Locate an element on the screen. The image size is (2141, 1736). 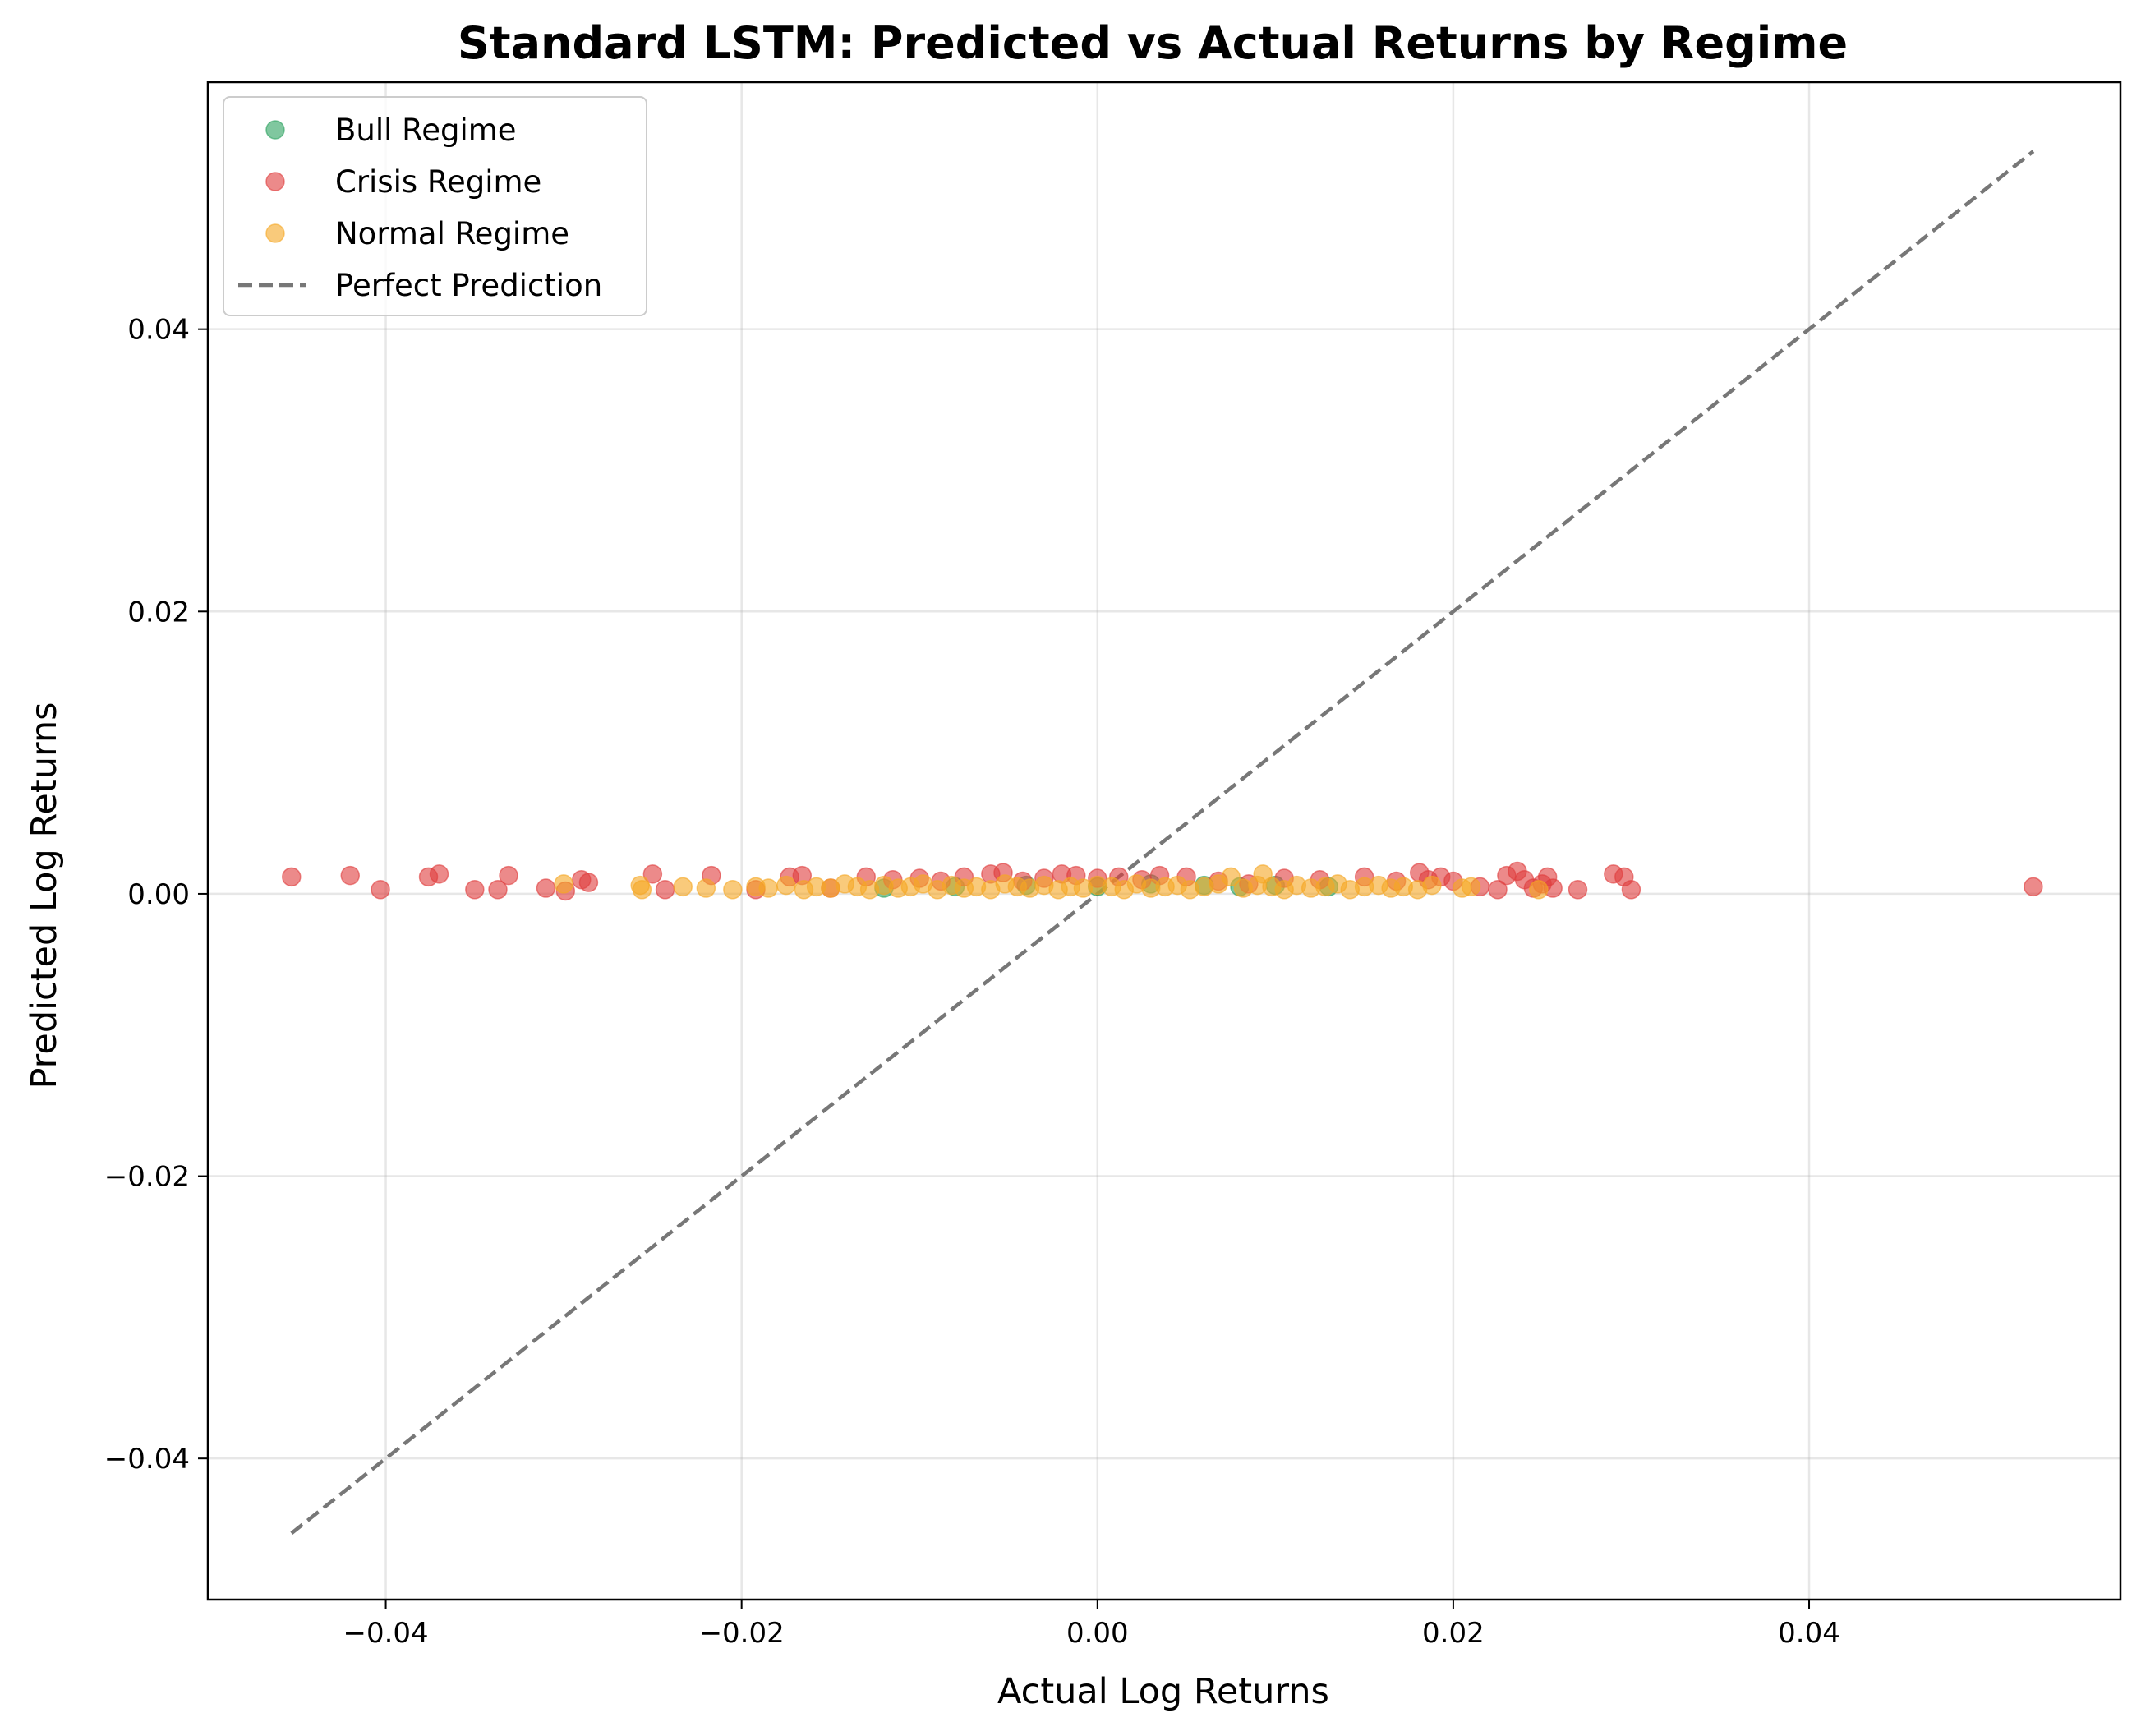
legend-box is located at coordinates (435, 206).